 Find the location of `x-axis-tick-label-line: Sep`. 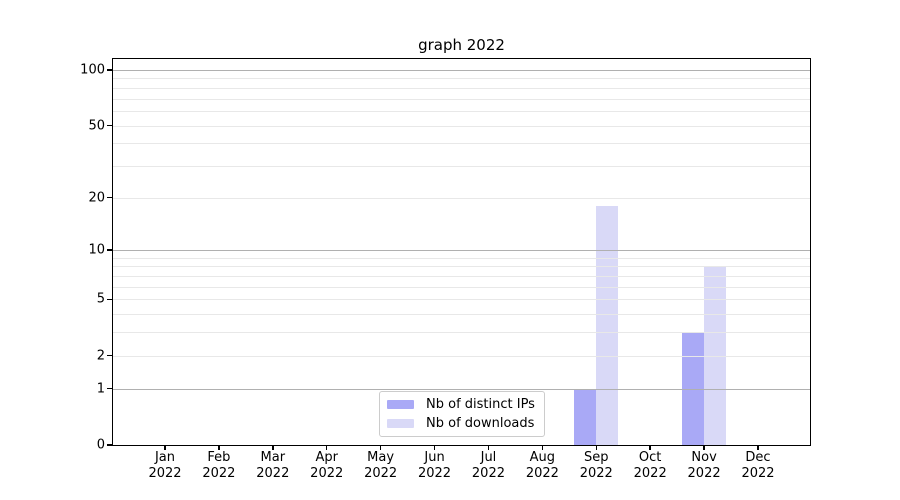

x-axis-tick-label-line: Sep is located at coordinates (596, 457).